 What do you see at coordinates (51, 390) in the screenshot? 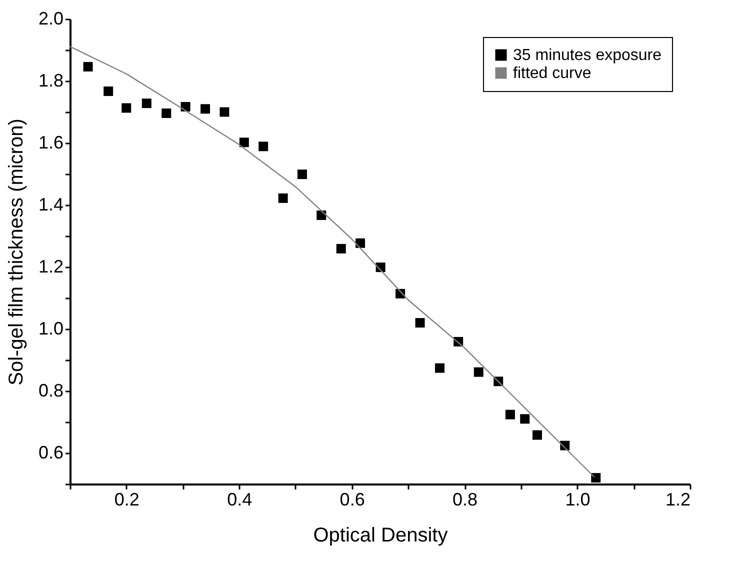
I see `y-tick-label: 0.8` at bounding box center [51, 390].